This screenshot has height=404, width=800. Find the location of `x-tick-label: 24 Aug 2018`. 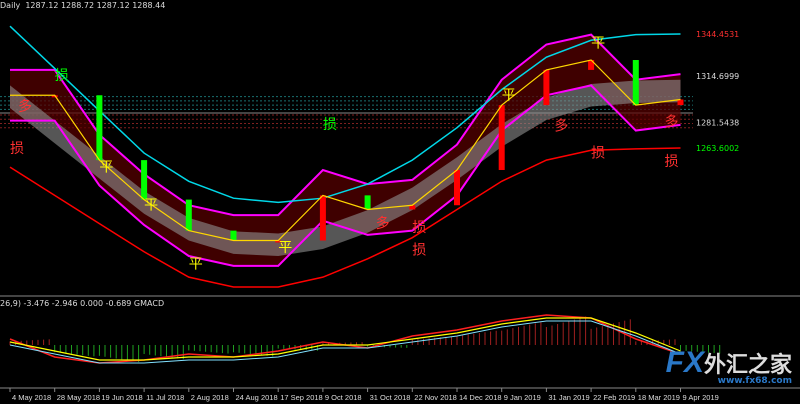

x-tick-label: 24 Aug 2018 is located at coordinates (257, 397).